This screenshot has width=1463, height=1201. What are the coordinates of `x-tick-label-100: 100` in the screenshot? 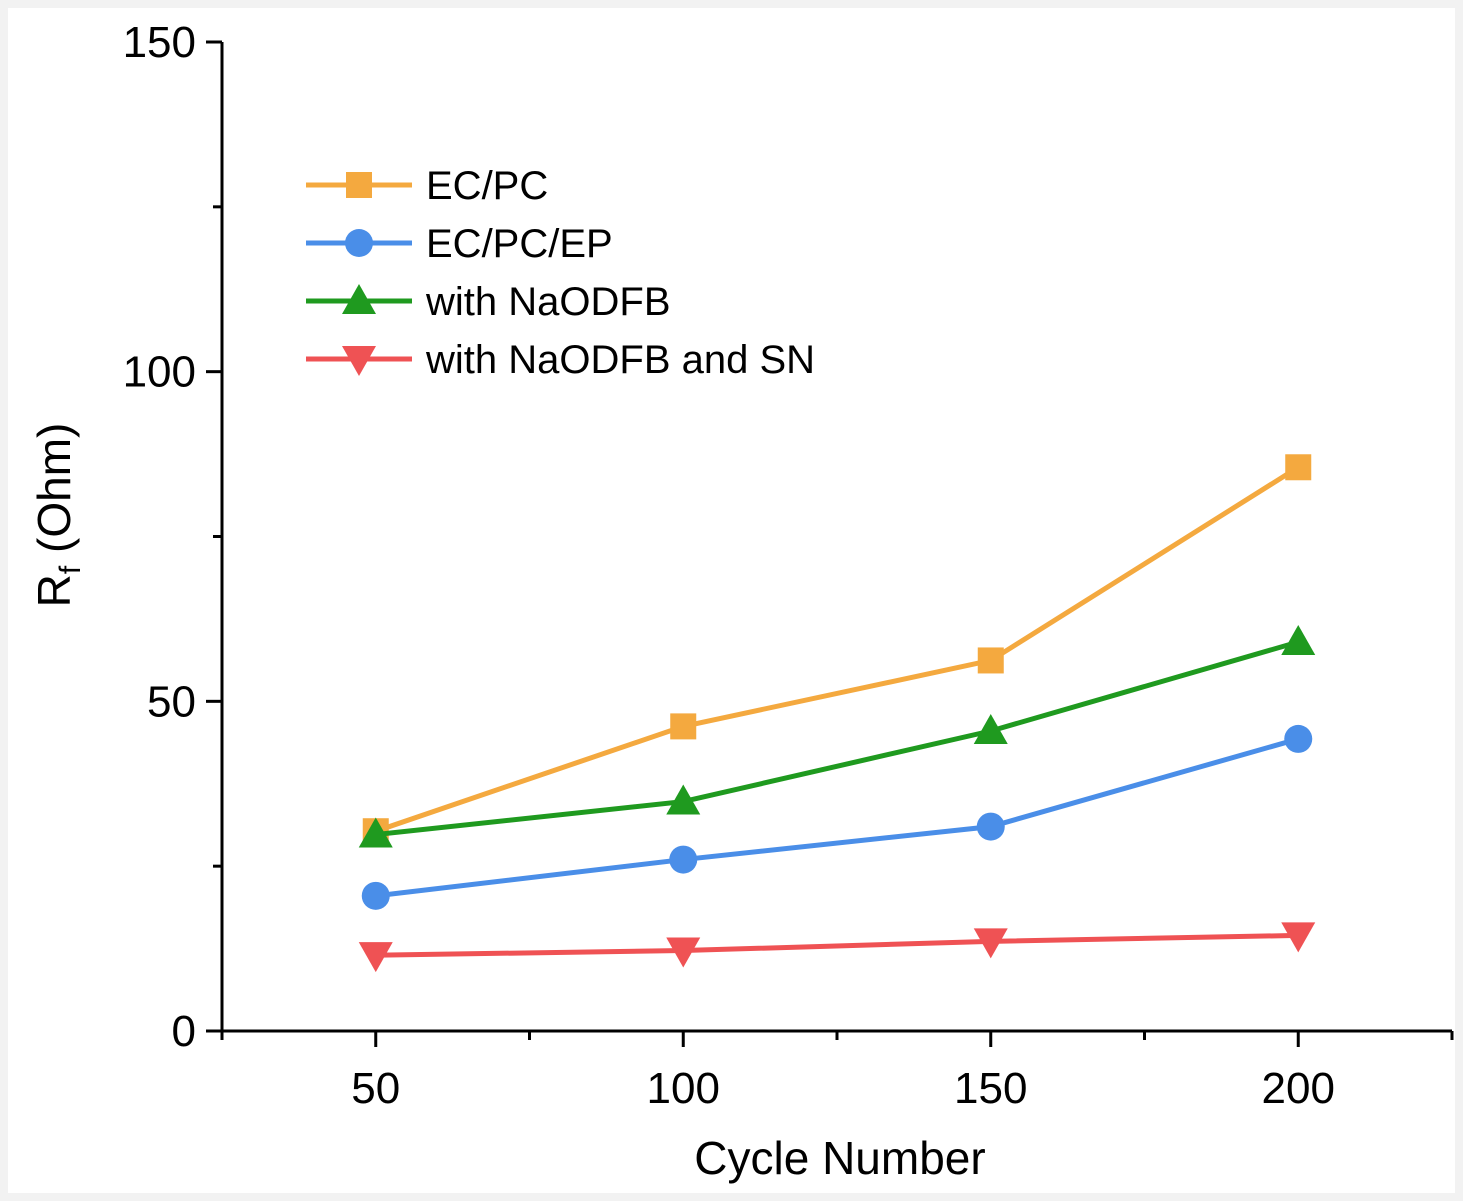 It's located at (683, 1088).